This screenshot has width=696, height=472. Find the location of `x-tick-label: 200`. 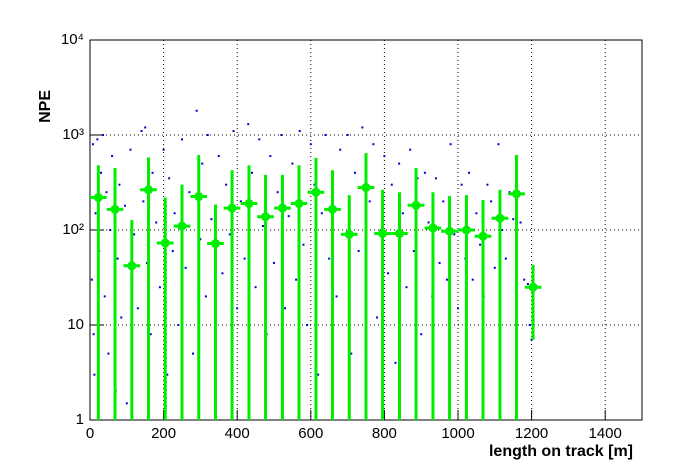

x-tick-label: 200 is located at coordinates (163, 433).